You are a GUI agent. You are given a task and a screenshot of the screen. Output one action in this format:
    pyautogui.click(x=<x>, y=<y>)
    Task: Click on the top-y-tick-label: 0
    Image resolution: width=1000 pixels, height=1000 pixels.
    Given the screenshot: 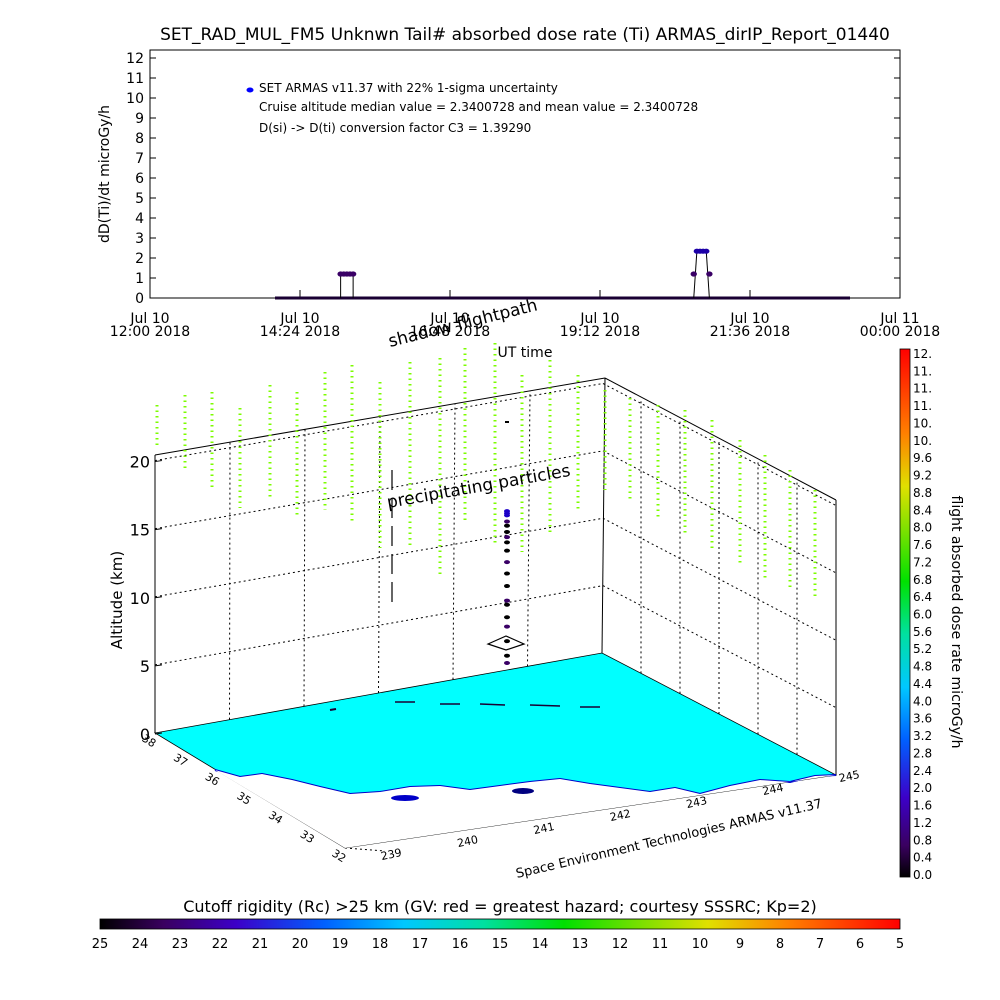 What is the action you would take?
    pyautogui.click(x=139, y=299)
    